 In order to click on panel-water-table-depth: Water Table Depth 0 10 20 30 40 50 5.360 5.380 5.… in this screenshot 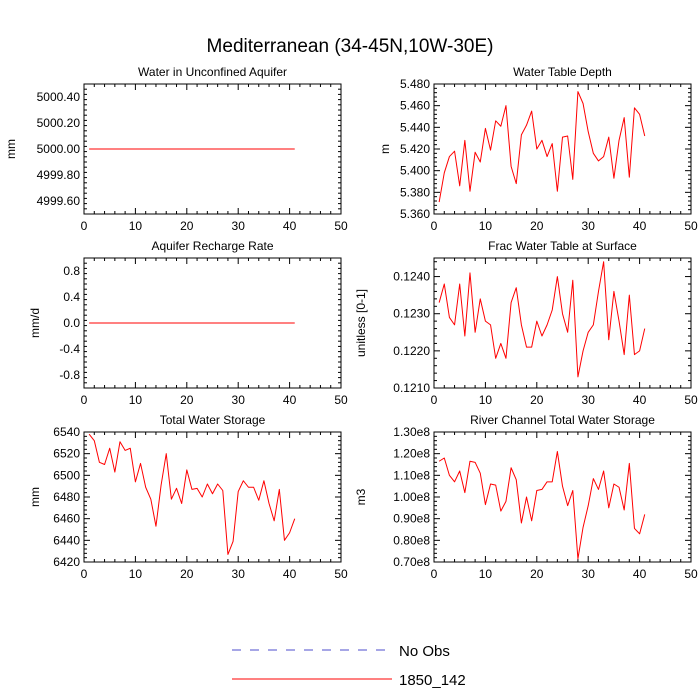, I will do `click(538, 149)`.